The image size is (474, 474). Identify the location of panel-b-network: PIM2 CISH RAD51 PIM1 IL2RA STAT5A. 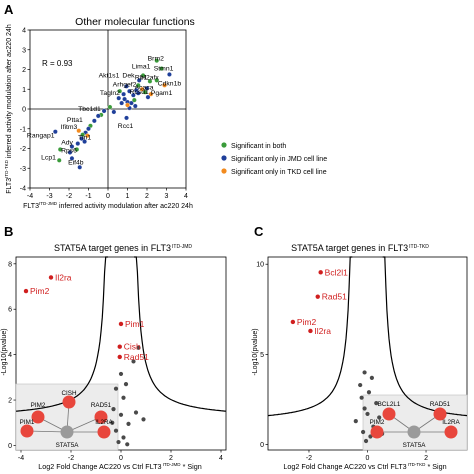
(67, 419).